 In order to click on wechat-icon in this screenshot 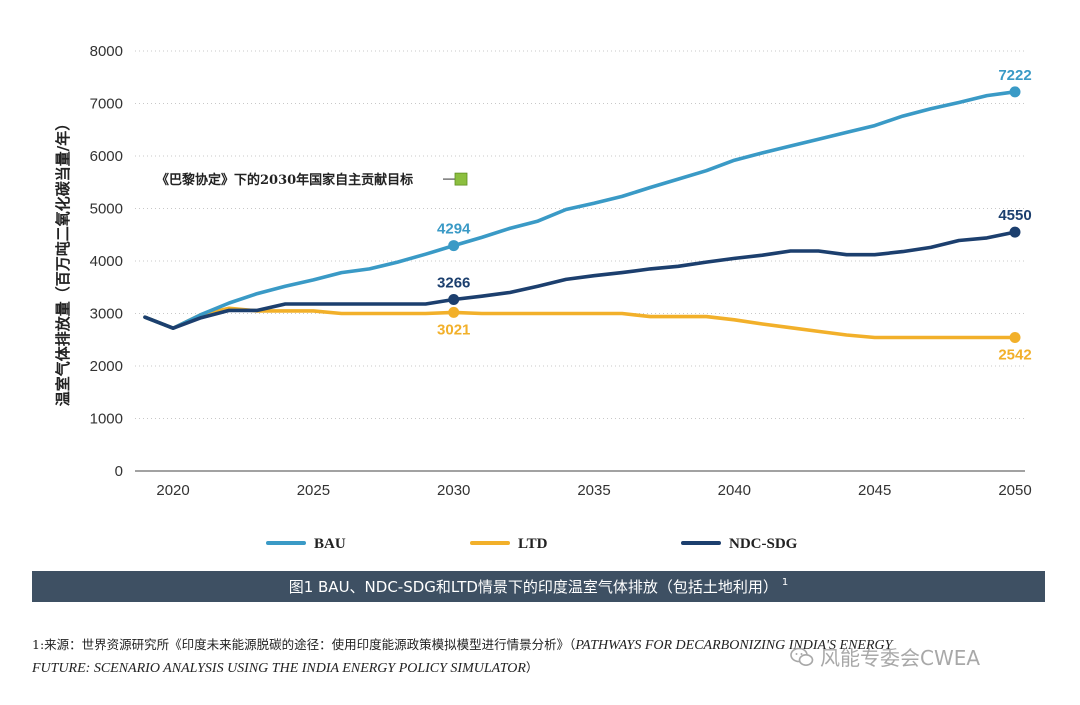, I will do `click(802, 656)`.